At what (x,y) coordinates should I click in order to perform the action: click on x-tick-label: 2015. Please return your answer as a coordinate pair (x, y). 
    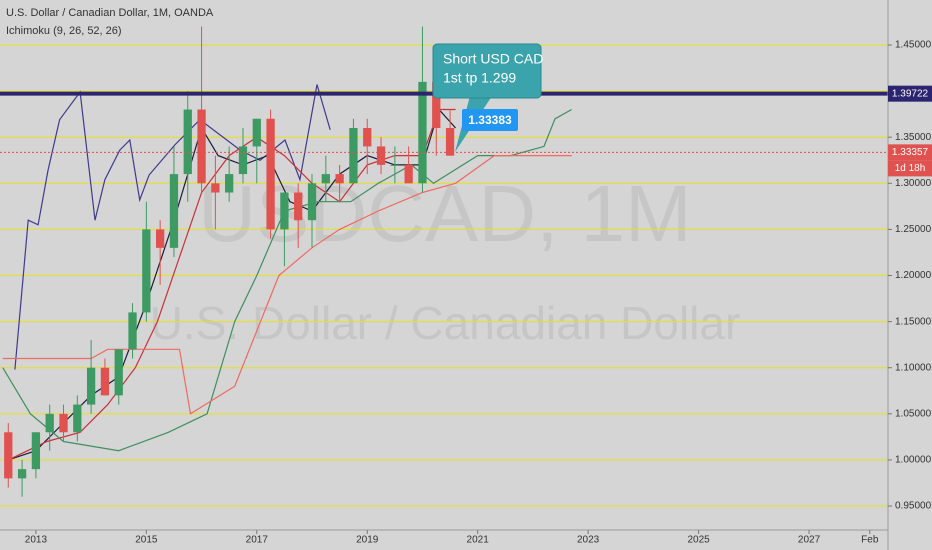
    Looking at the image, I should click on (146, 540).